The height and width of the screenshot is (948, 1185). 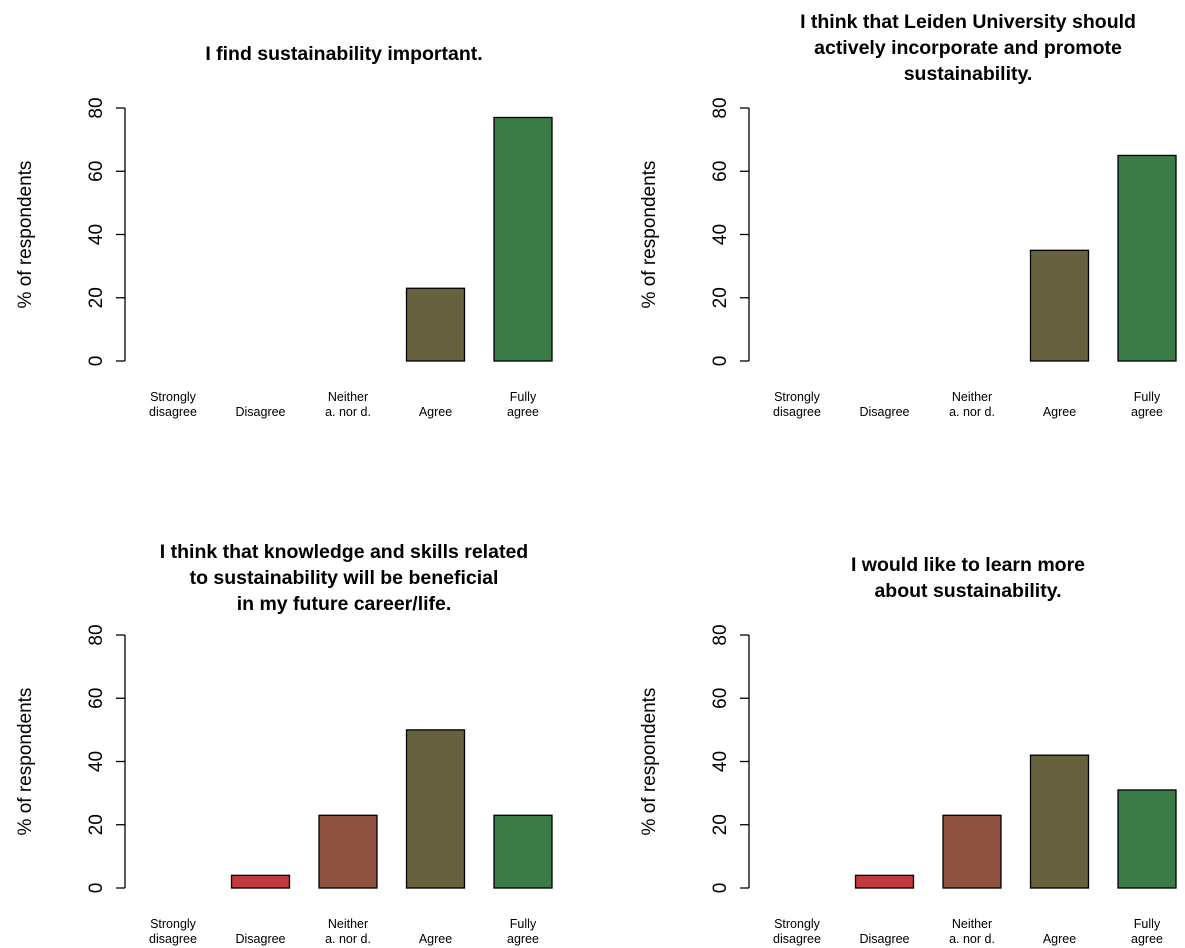 What do you see at coordinates (343, 54) in the screenshot?
I see `chart-title-line: I find sustainability important.` at bounding box center [343, 54].